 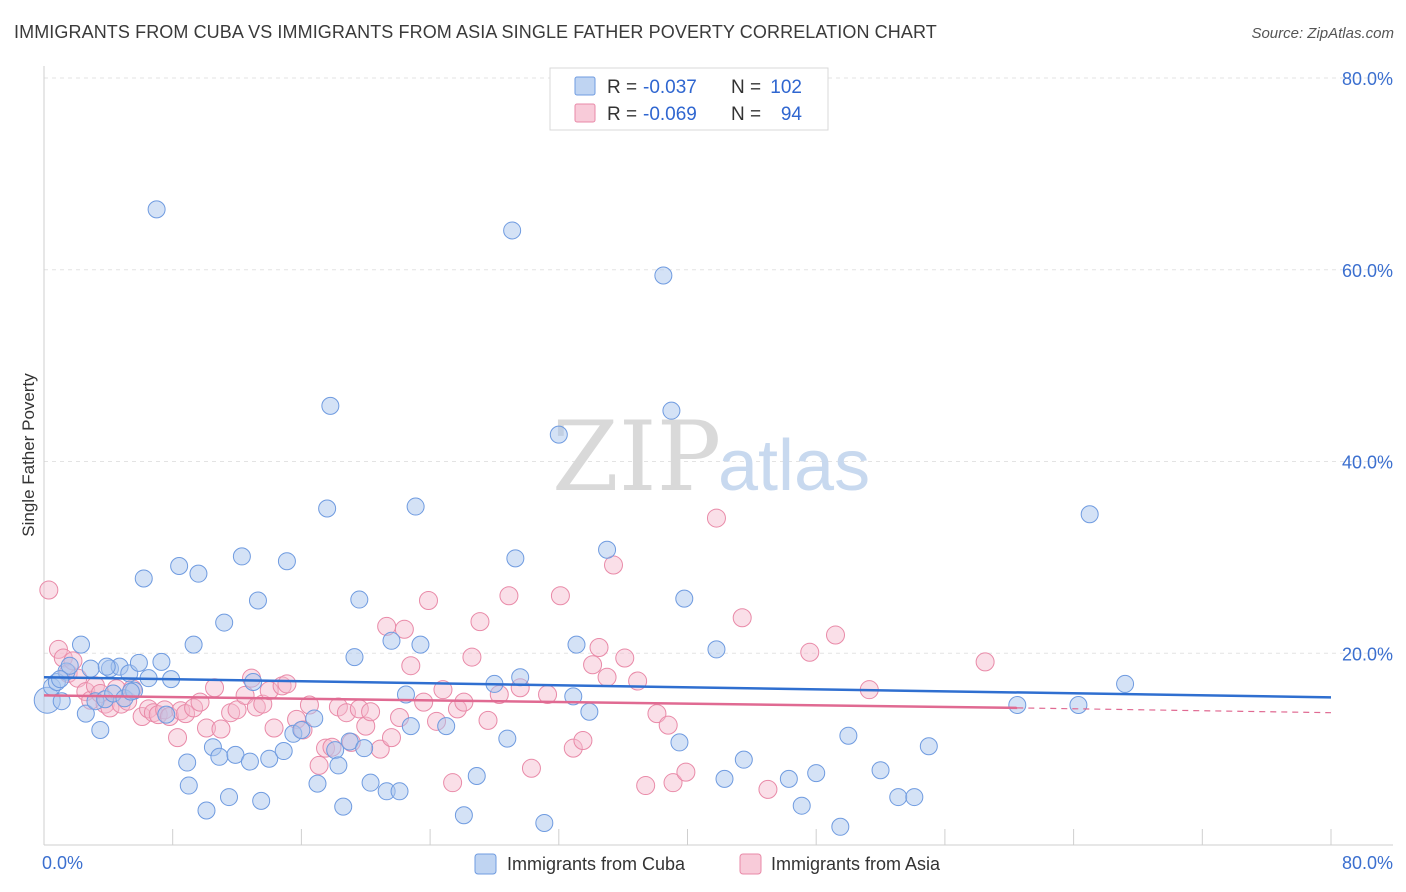 What do you see at coordinates (622, 87) in the screenshot?
I see `cuba-r-label: R =` at bounding box center [622, 87].